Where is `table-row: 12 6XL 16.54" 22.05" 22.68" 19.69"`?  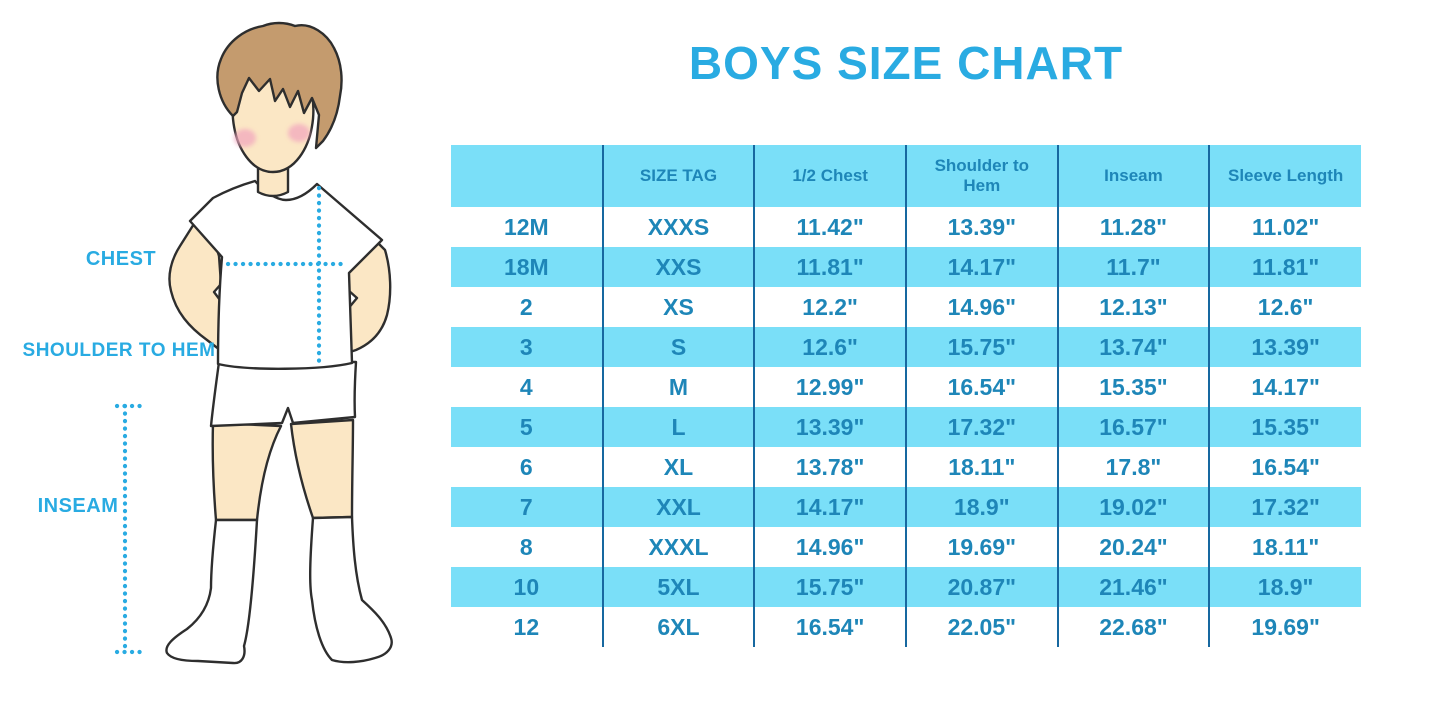
table-row: 12 6XL 16.54" 22.05" 22.68" 19.69" is located at coordinates (906, 627).